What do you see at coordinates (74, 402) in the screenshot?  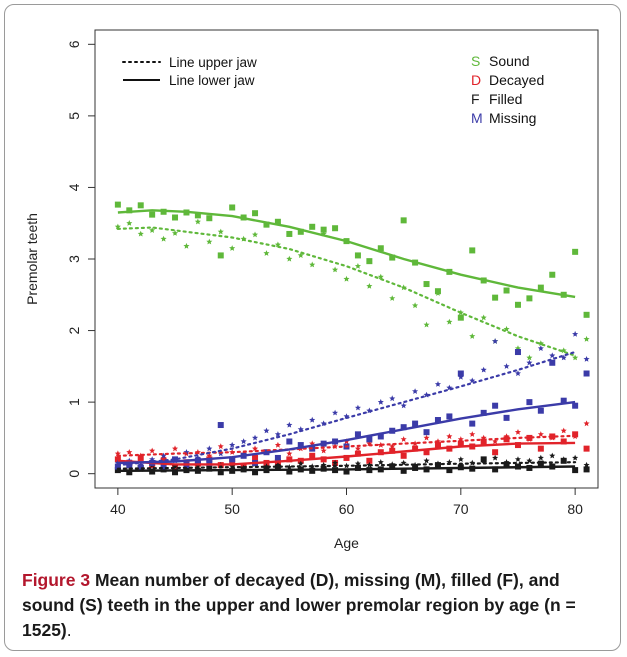 I see `y-tick-label: 1` at bounding box center [74, 402].